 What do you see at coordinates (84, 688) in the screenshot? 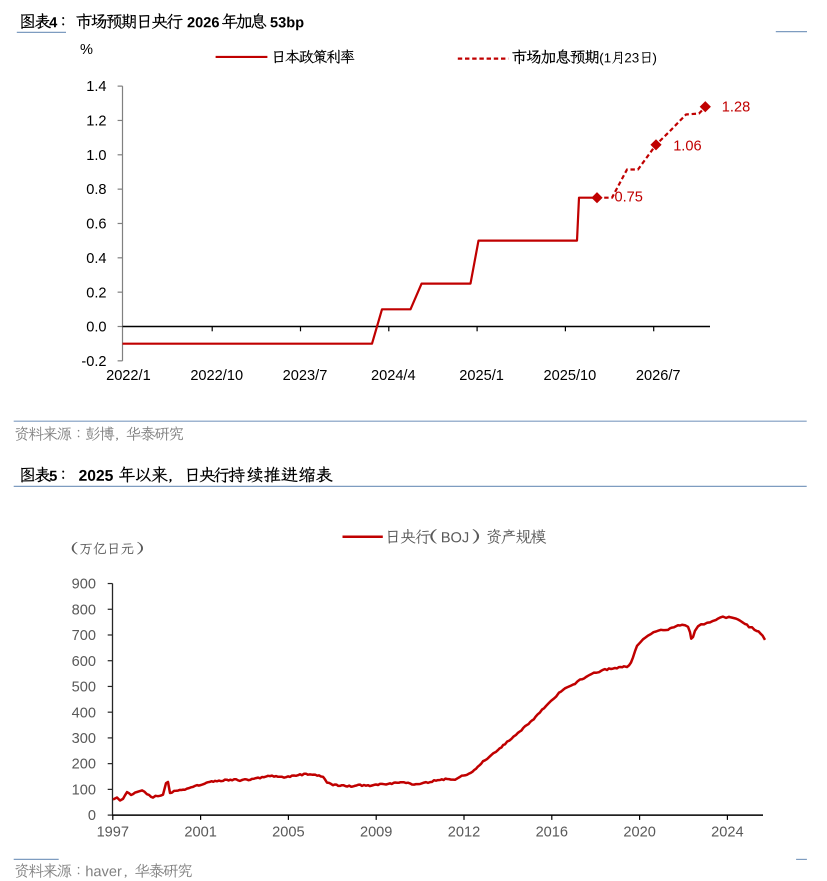
I see `svg-text: 500` at bounding box center [84, 688].